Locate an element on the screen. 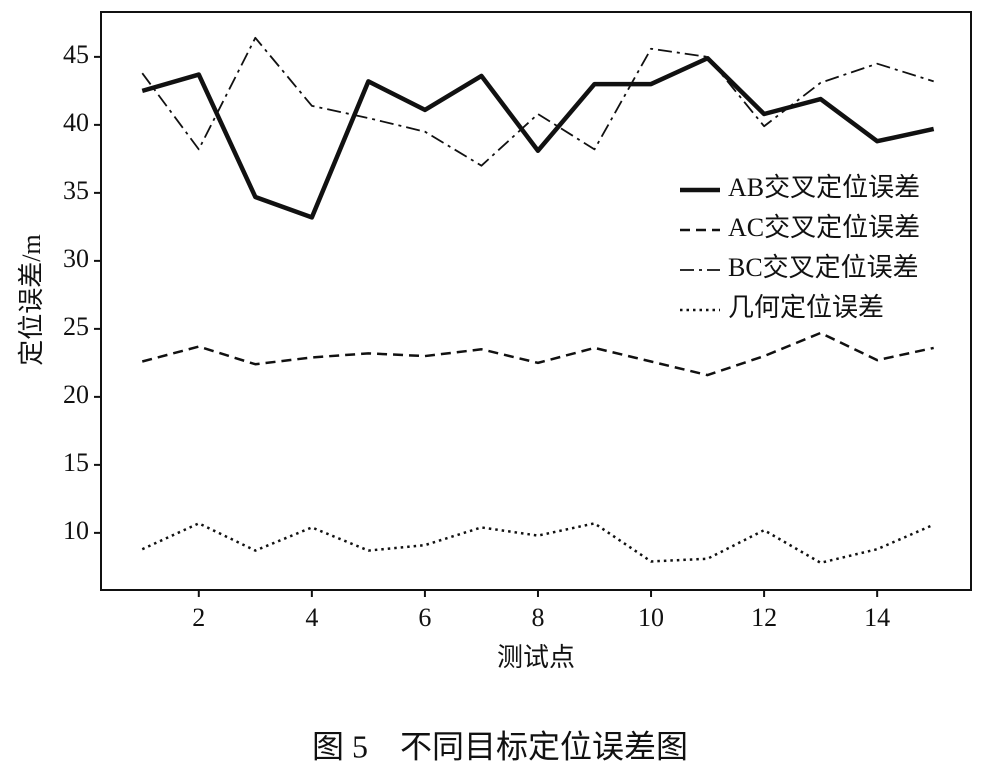  caption: 图 5 不同目标定位误差图 is located at coordinates (500, 746).